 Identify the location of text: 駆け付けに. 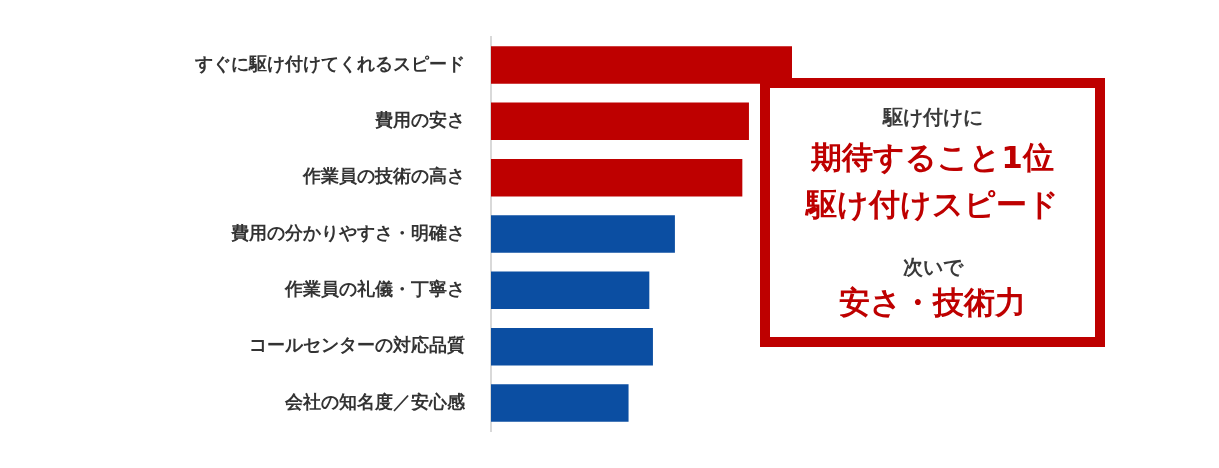
(932, 117).